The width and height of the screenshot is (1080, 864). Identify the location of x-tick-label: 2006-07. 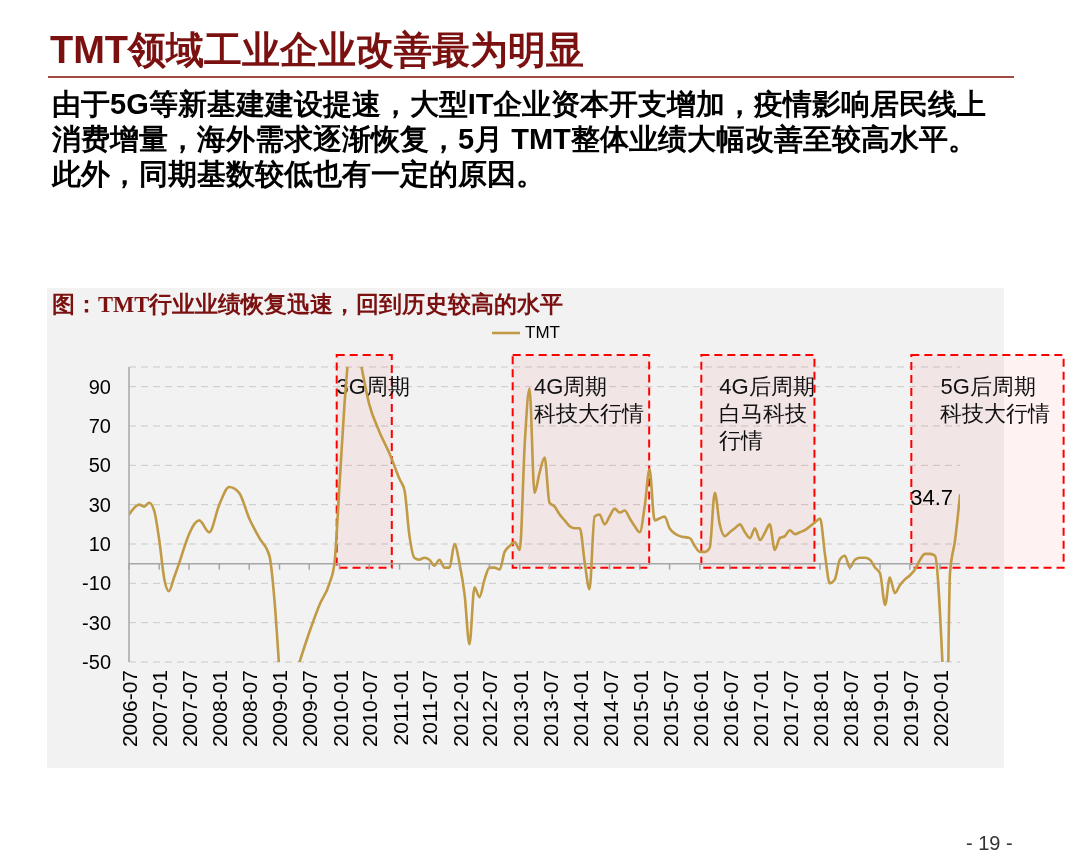
(129, 709).